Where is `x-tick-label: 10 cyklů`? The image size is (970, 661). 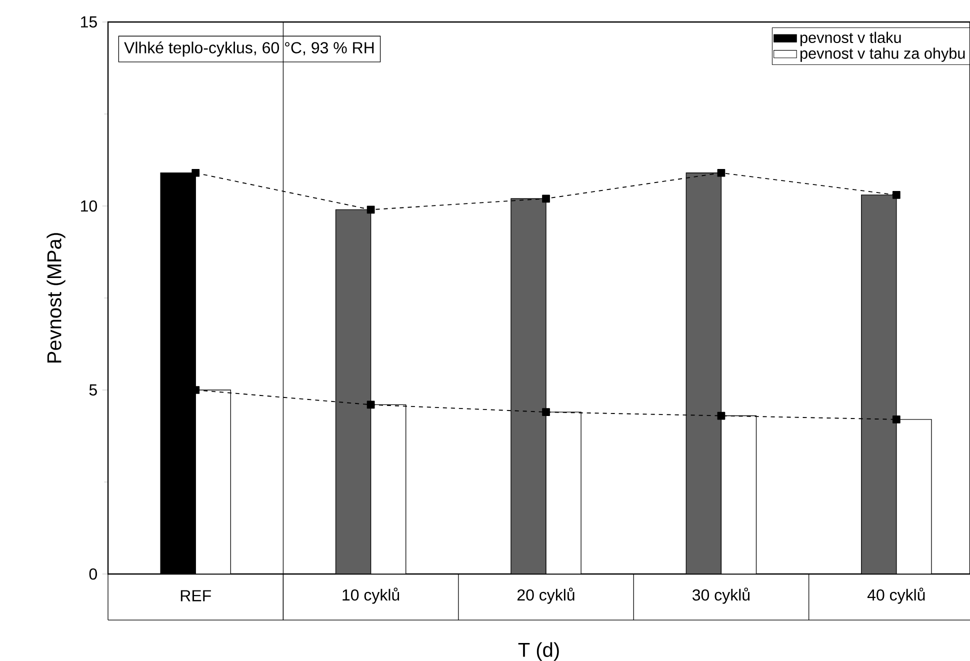
x-tick-label: 10 cyklů is located at coordinates (371, 596).